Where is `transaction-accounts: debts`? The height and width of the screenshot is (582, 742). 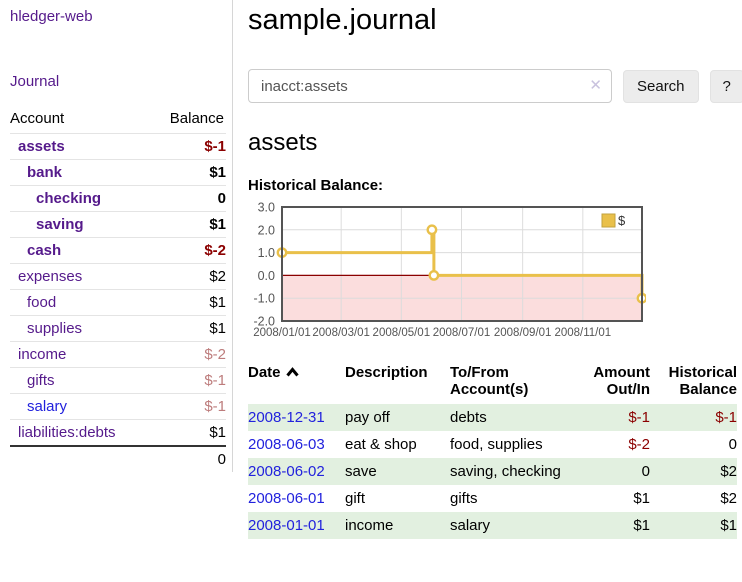 transaction-accounts: debts is located at coordinates (468, 417).